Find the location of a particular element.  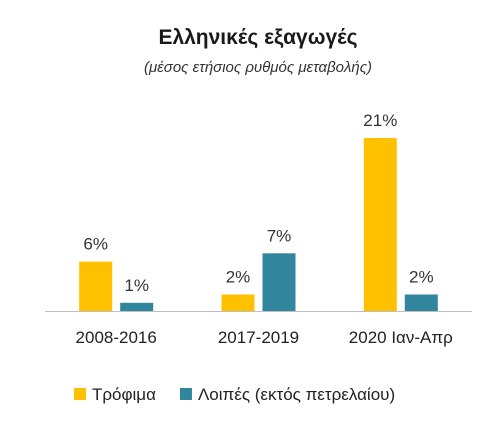

chart-subtitle: (μέσος ετήσιος ρυθμός μεταβολής) is located at coordinates (258, 67).